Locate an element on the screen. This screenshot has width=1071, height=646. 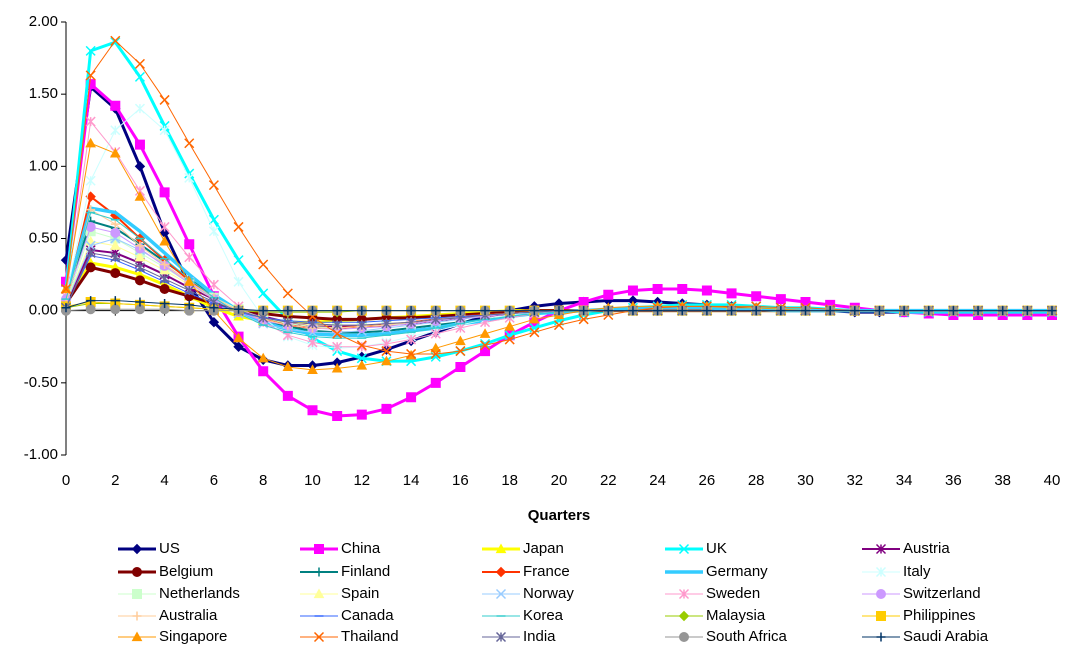
x-tick-label: 12 is located at coordinates (361, 480).